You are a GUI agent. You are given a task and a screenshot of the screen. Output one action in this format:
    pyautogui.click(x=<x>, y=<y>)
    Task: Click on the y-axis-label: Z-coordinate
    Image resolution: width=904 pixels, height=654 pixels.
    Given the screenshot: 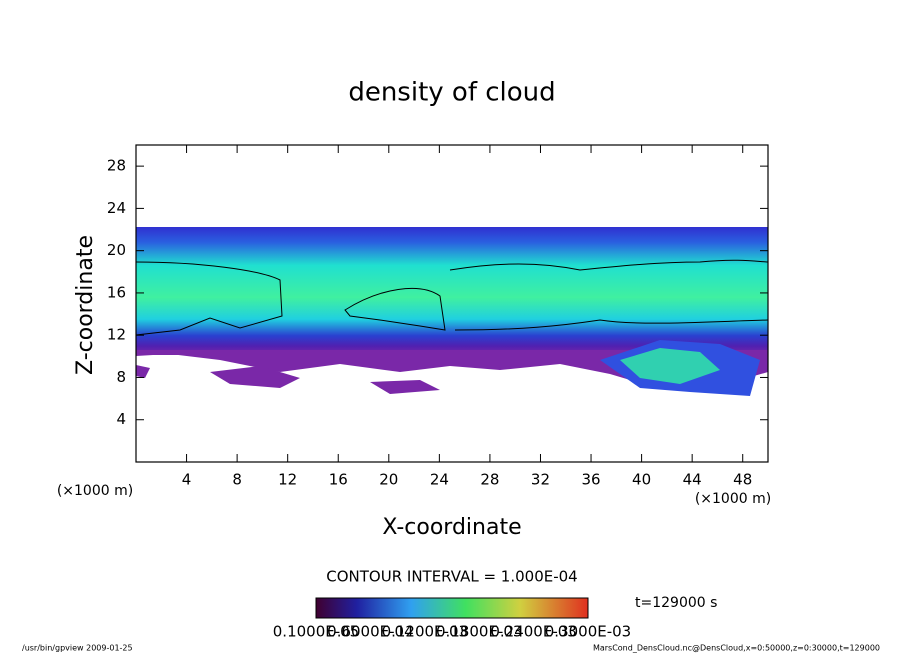 What is the action you would take?
    pyautogui.click(x=85, y=305)
    